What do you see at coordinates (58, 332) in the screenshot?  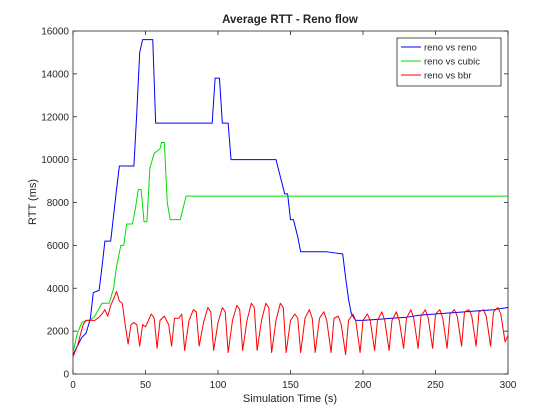 I see `y-tick-label: 2000` at bounding box center [58, 332].